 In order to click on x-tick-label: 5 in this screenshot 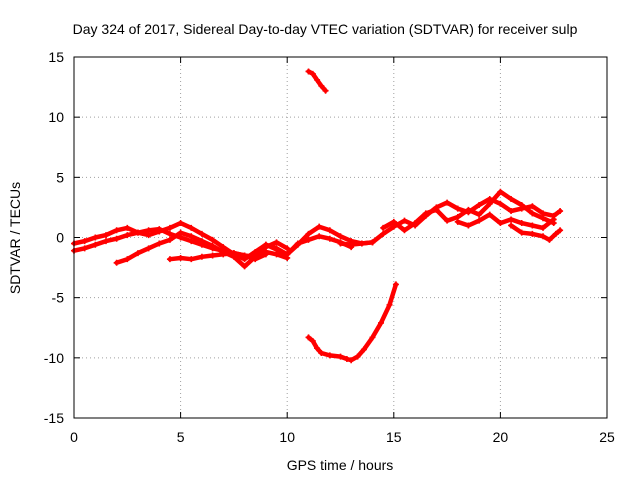, I will do `click(181, 437)`.